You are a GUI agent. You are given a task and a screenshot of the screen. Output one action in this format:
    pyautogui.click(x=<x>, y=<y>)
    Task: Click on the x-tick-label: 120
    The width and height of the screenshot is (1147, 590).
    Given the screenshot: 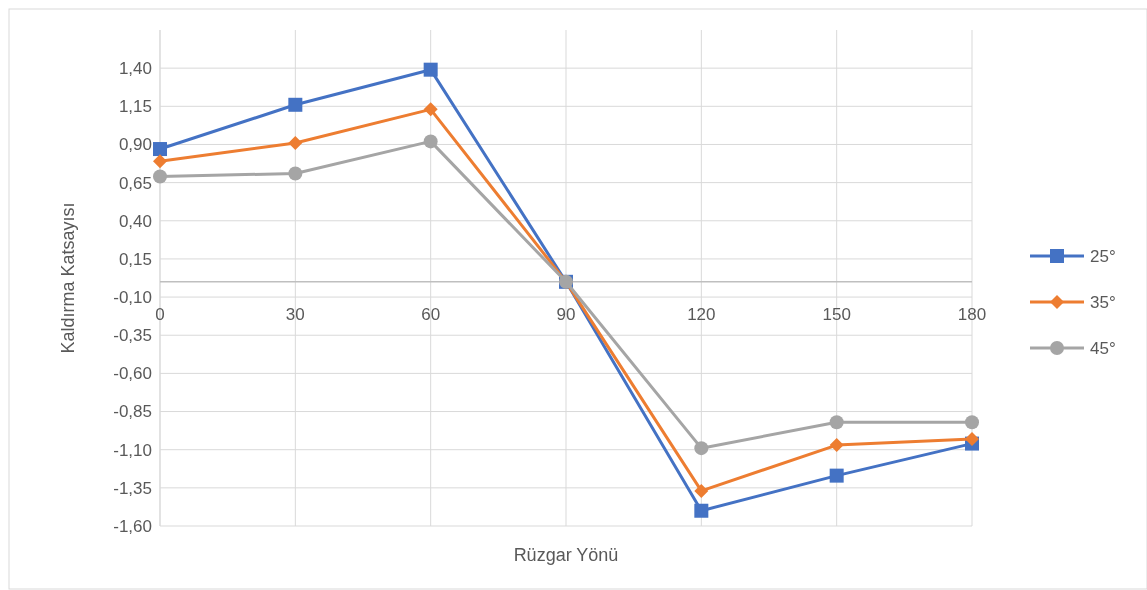 What is the action you would take?
    pyautogui.click(x=701, y=314)
    